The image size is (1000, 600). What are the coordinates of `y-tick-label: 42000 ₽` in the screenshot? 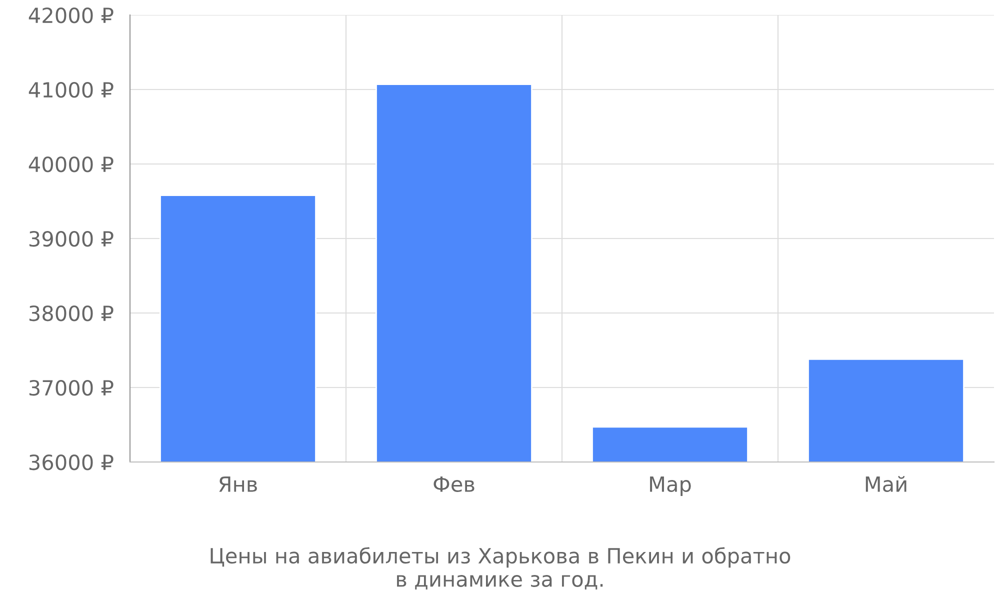 It's located at (71, 15).